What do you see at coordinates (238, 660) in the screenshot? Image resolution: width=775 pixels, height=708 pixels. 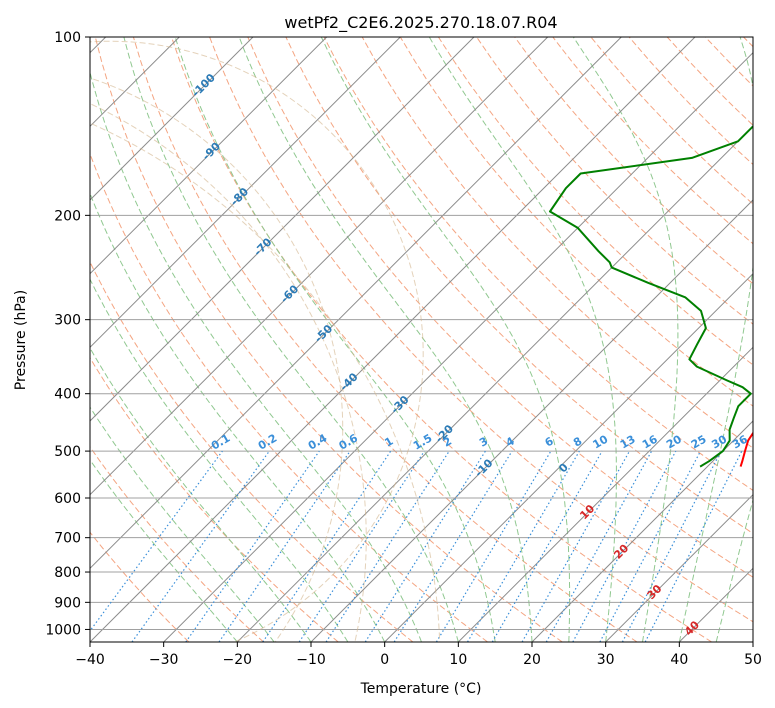 I see `x-tick-label: −20` at bounding box center [238, 660].